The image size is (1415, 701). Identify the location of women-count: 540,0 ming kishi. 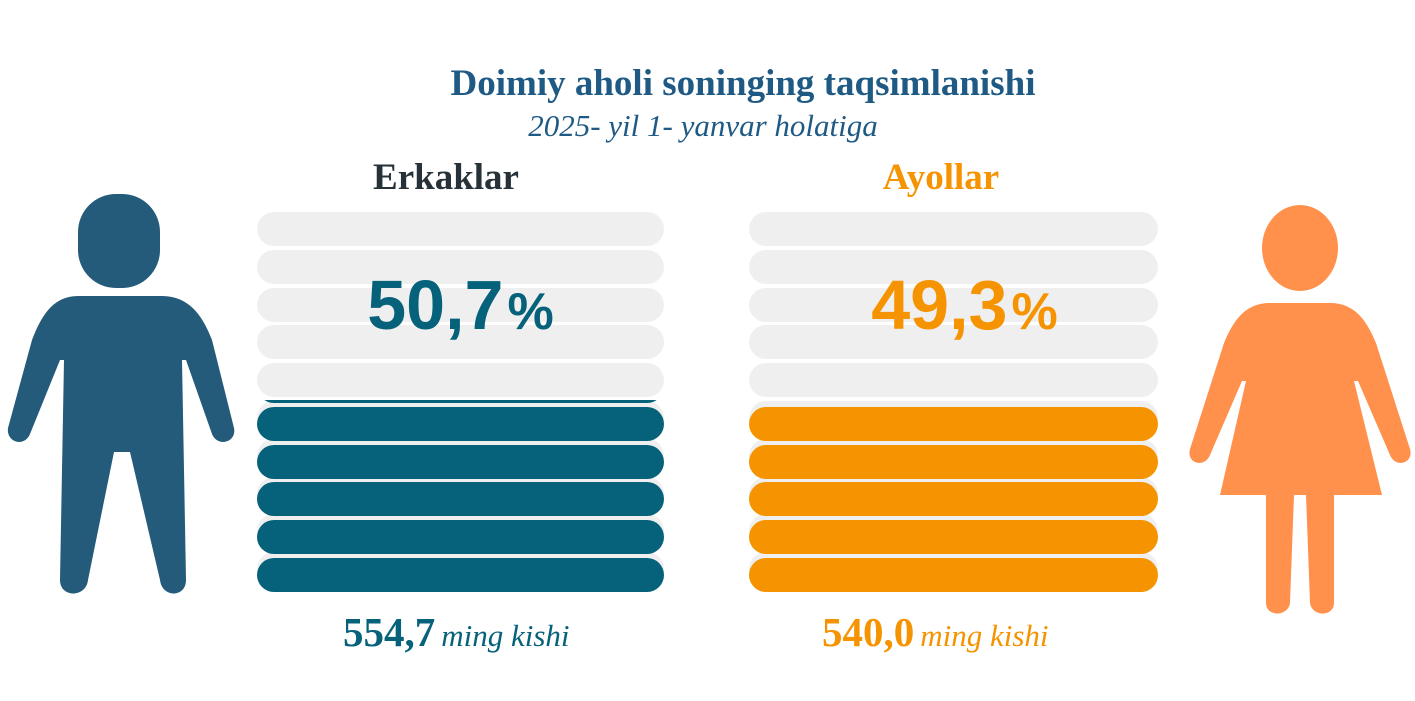
(935, 632).